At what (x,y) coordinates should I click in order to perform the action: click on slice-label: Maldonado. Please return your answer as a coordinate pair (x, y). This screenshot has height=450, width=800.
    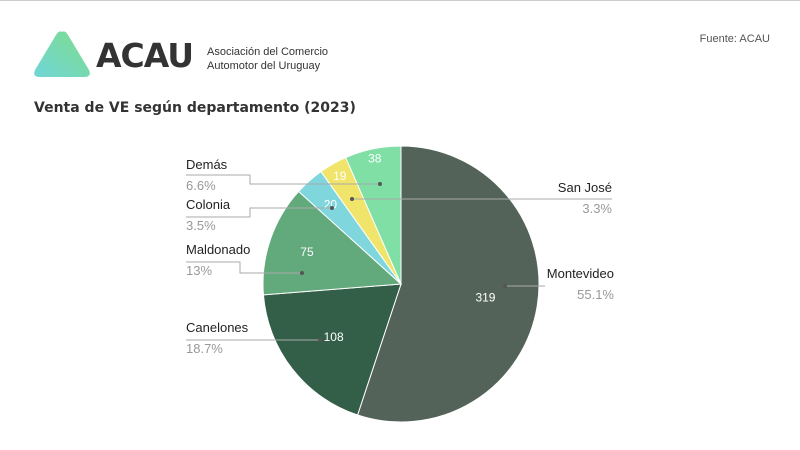
    Looking at the image, I should click on (218, 249).